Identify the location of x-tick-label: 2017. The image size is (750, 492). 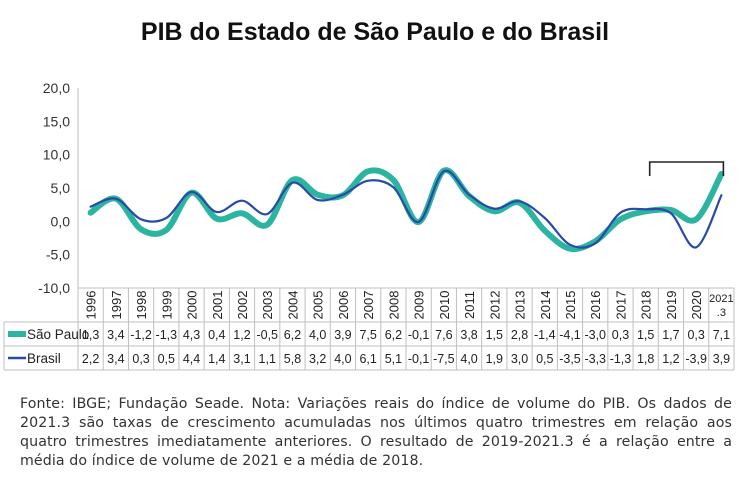
(620, 305).